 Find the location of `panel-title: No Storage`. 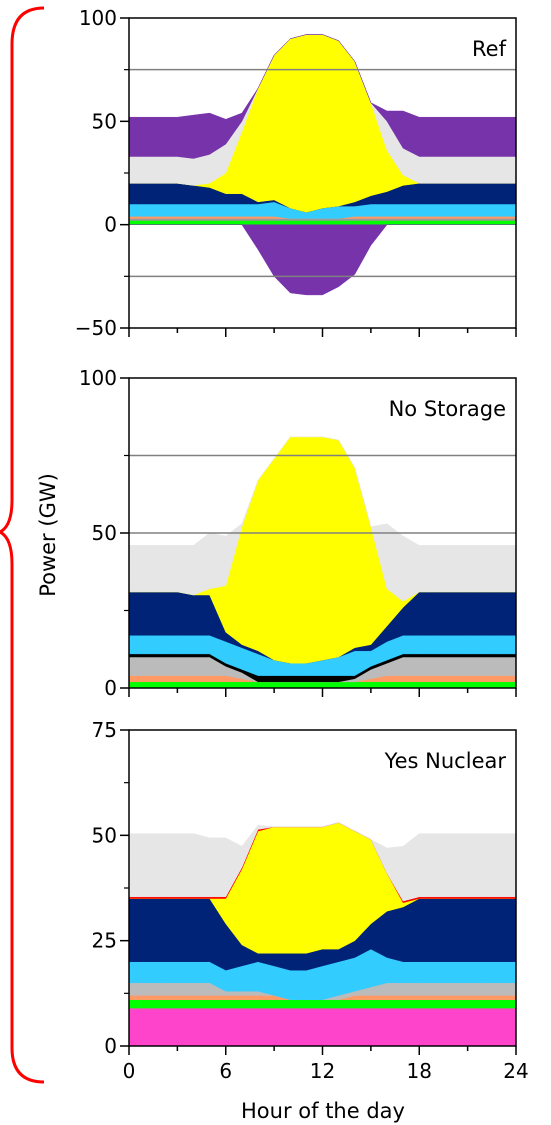

panel-title: No Storage is located at coordinates (447, 409).